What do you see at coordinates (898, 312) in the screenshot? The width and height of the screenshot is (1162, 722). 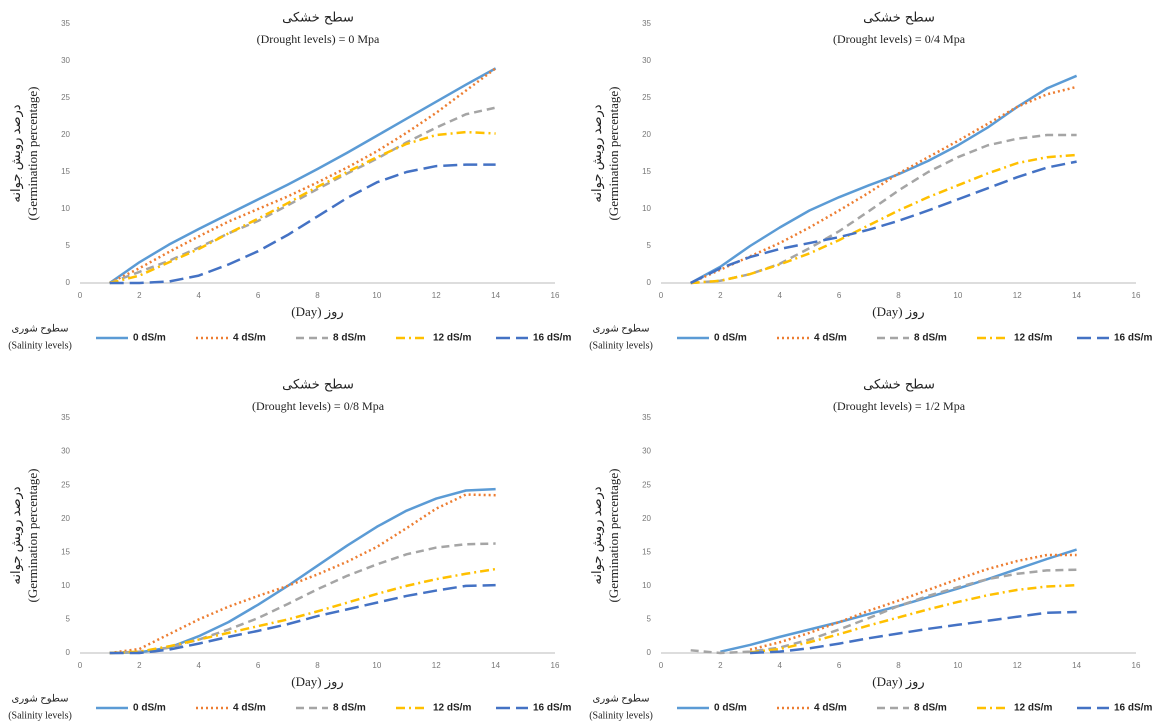 I see `x-axis-label: (Day) روز` at bounding box center [898, 312].